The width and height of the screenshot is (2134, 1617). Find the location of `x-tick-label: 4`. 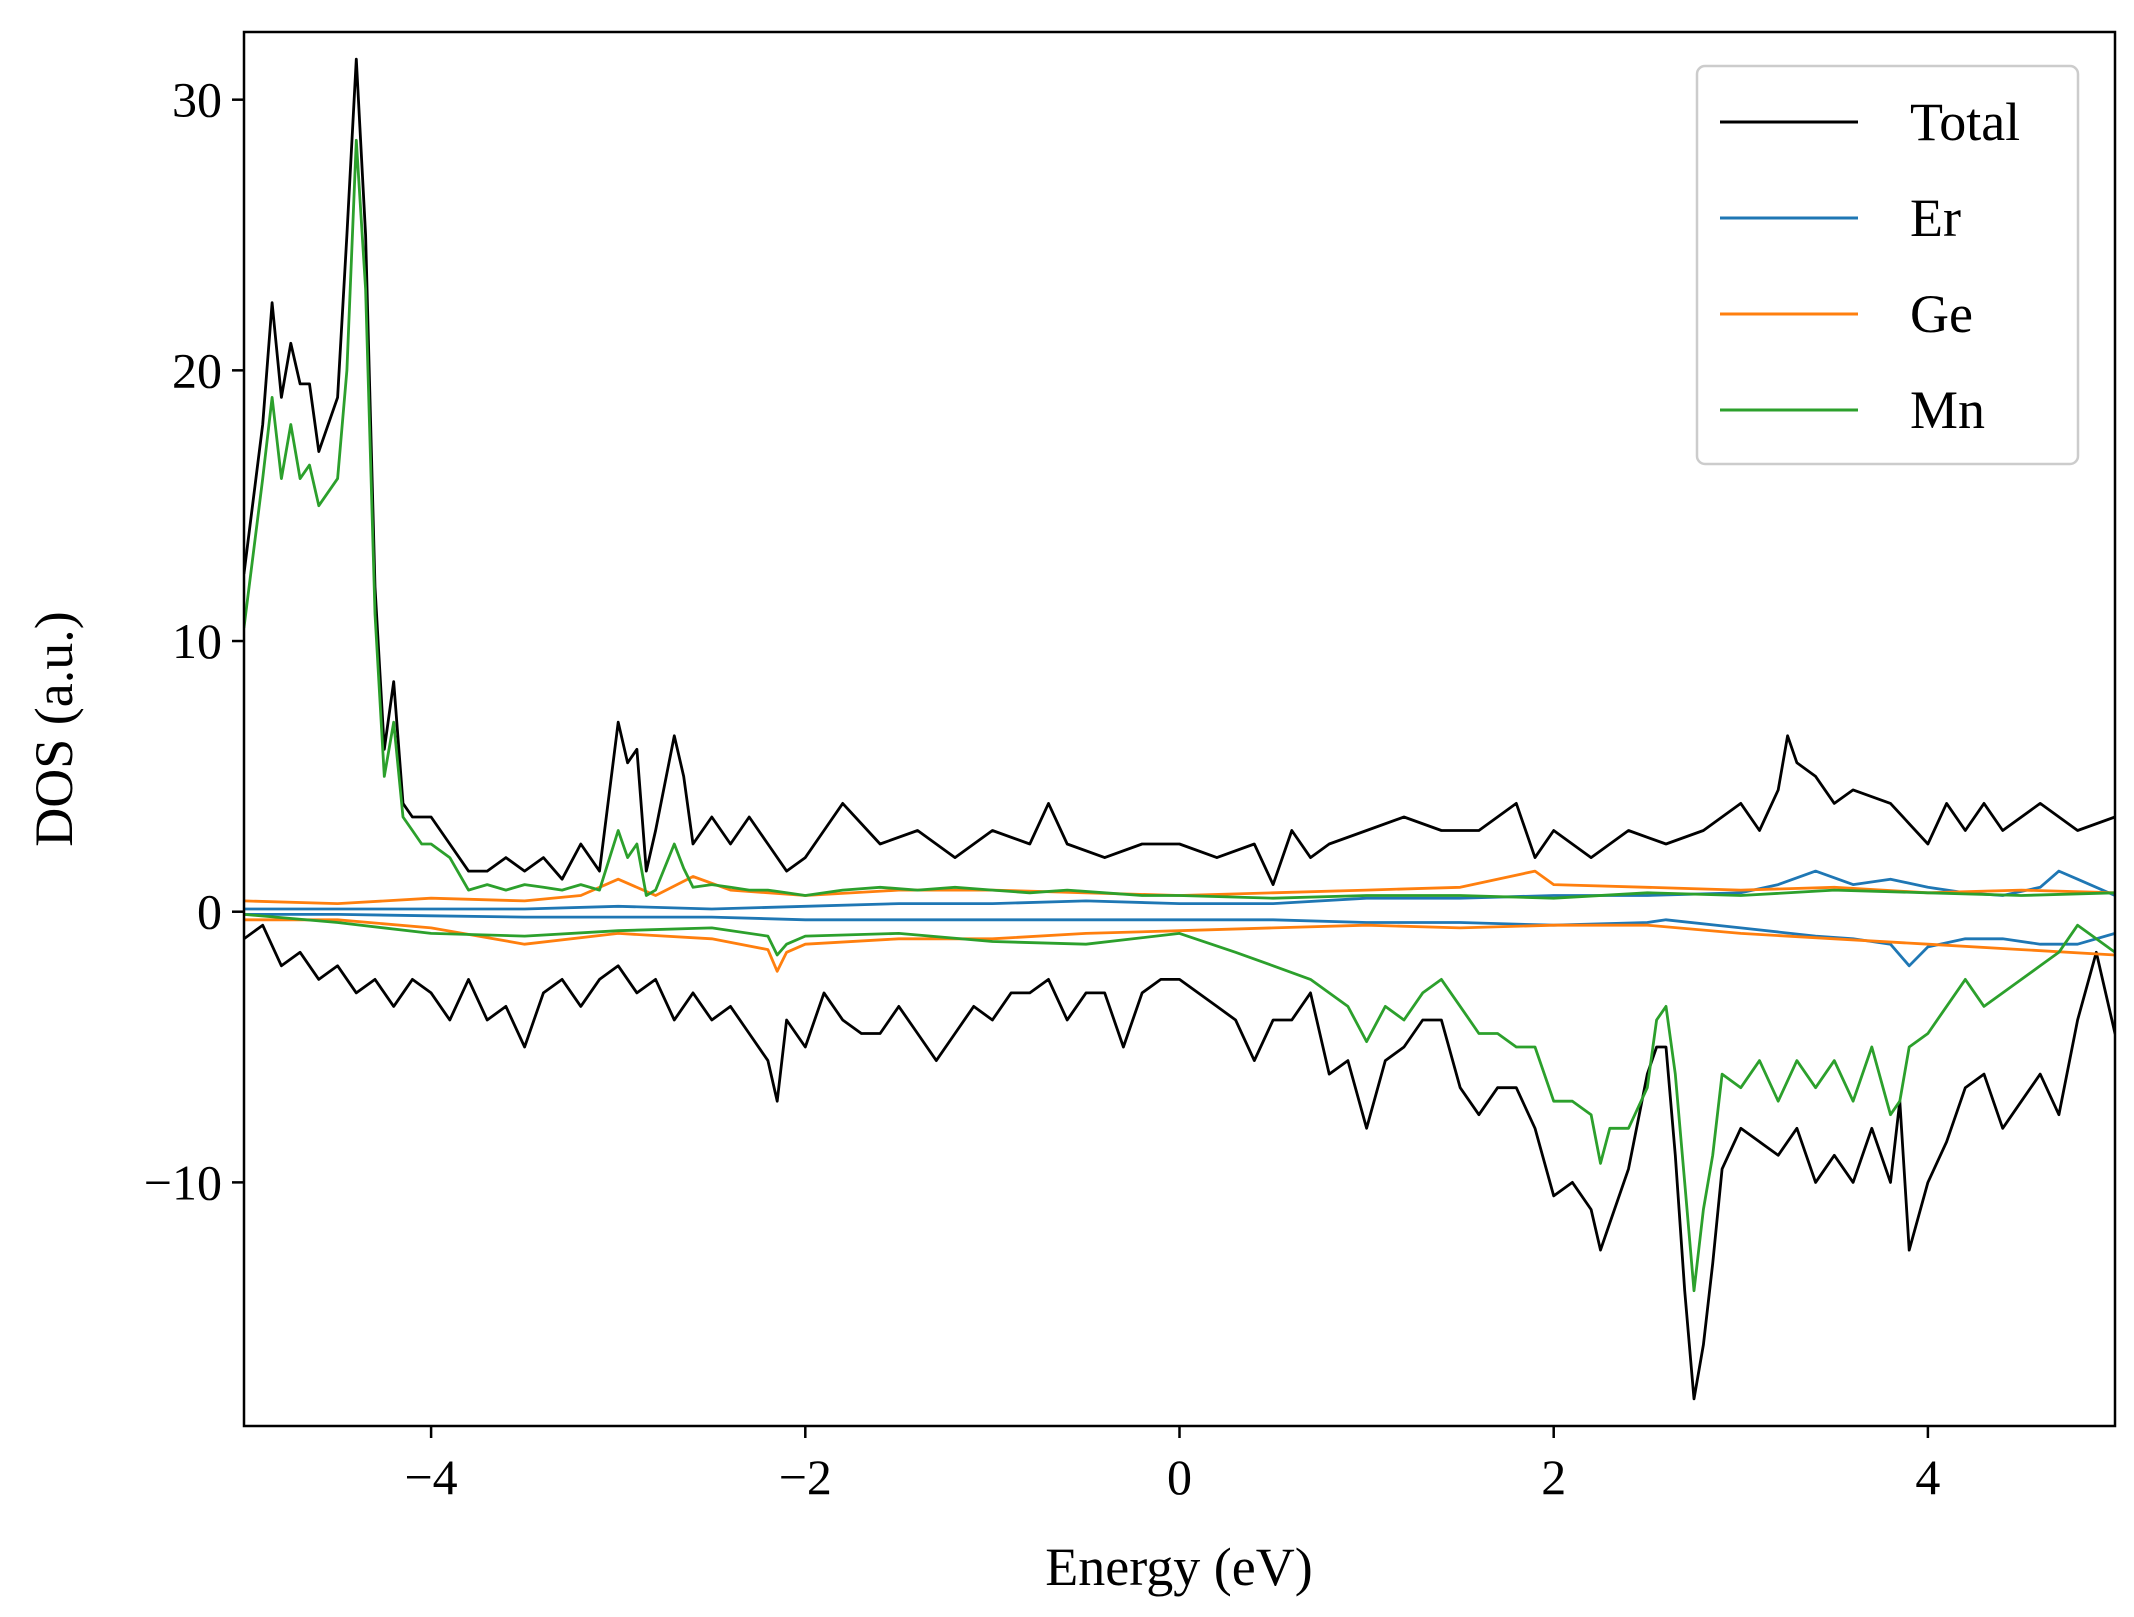

x-tick-label: 4 is located at coordinates (1927, 1477).